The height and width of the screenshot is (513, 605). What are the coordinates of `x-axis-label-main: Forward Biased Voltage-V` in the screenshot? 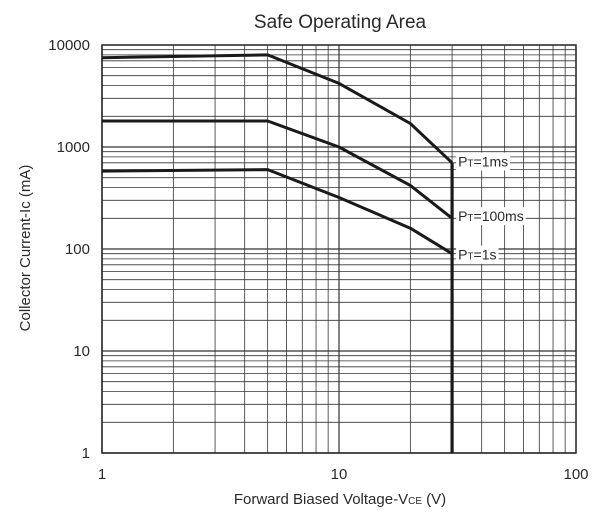 It's located at (321, 499).